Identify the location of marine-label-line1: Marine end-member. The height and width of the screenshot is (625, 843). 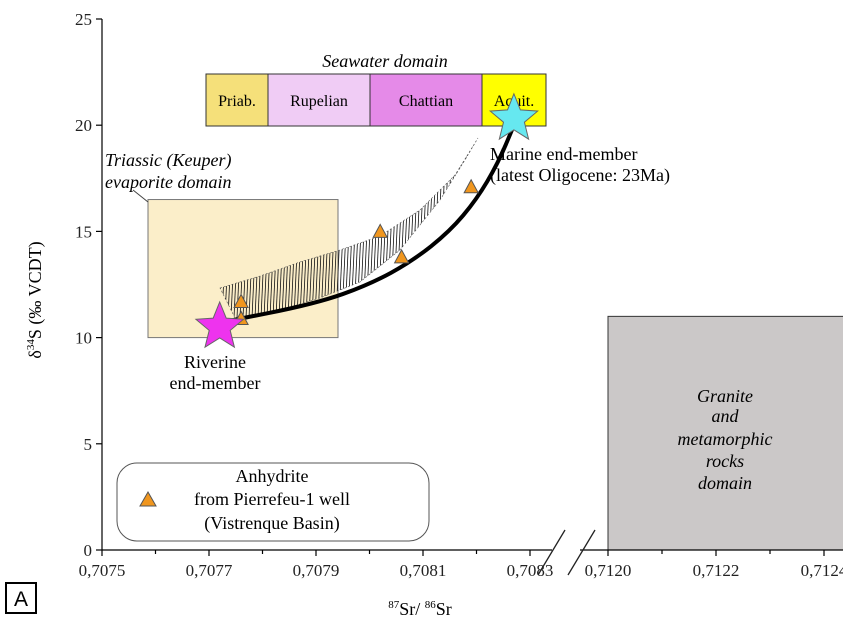
(563, 154).